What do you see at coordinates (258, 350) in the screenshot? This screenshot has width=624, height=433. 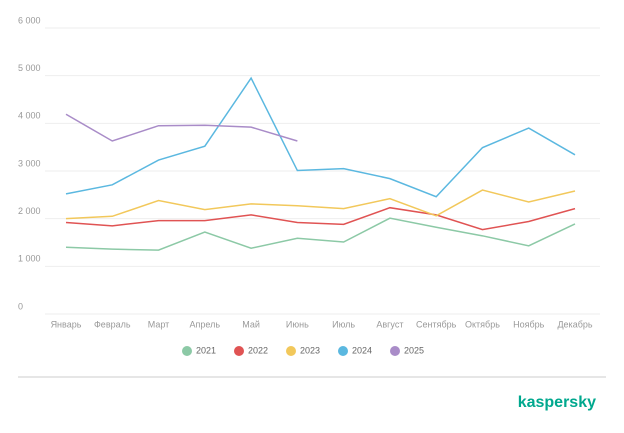 I see `legend-label: 2022` at bounding box center [258, 350].